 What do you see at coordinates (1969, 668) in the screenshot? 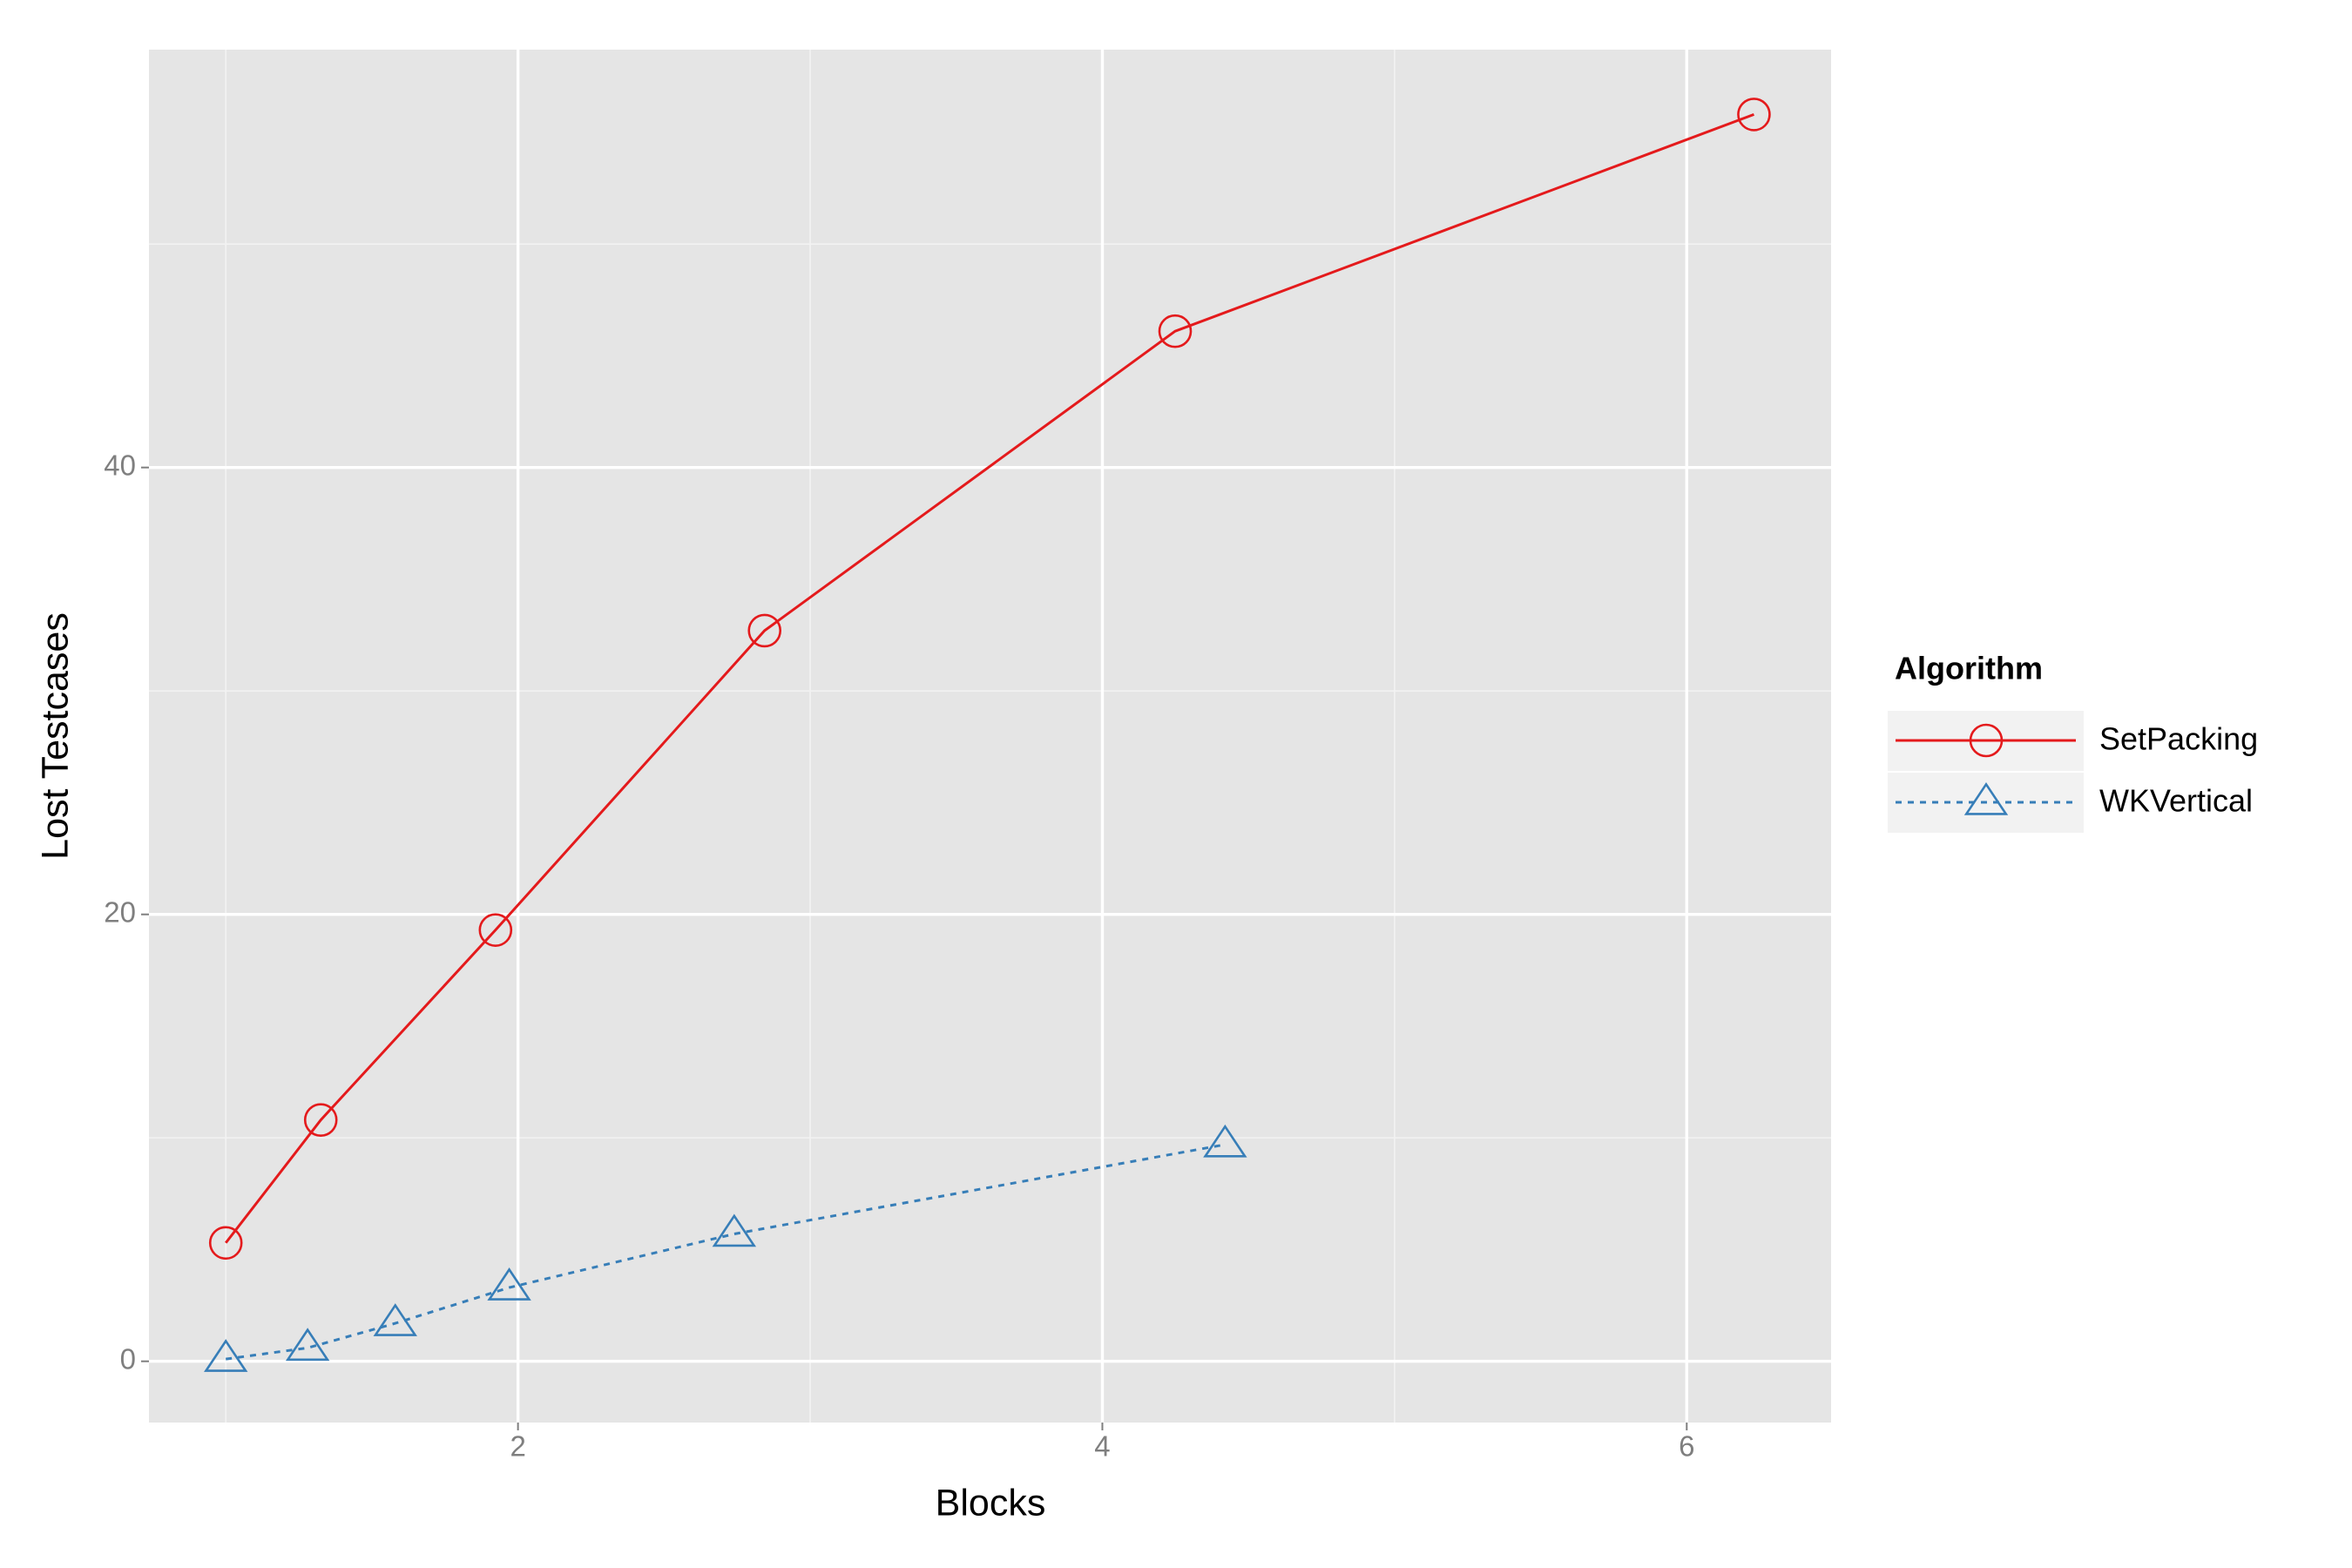
I see `legend-title: Algorithm` at bounding box center [1969, 668].